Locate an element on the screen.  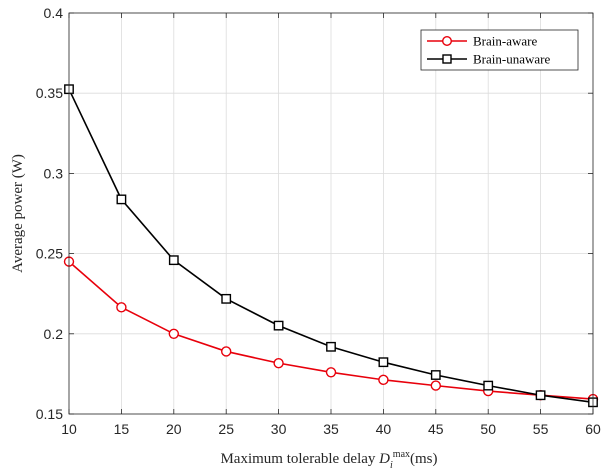
legend: Brain-aware Brain-unaware is located at coordinates (499, 50).